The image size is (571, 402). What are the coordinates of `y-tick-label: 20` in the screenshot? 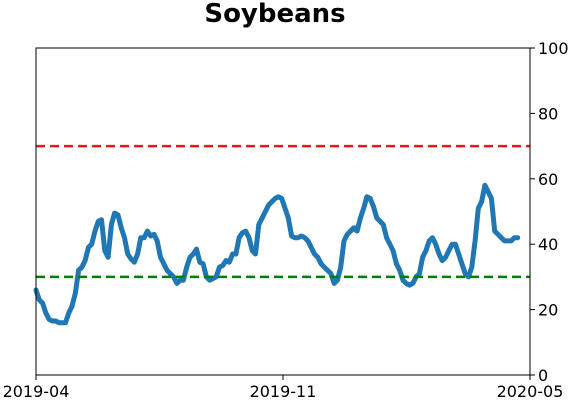 It's located at (548, 310).